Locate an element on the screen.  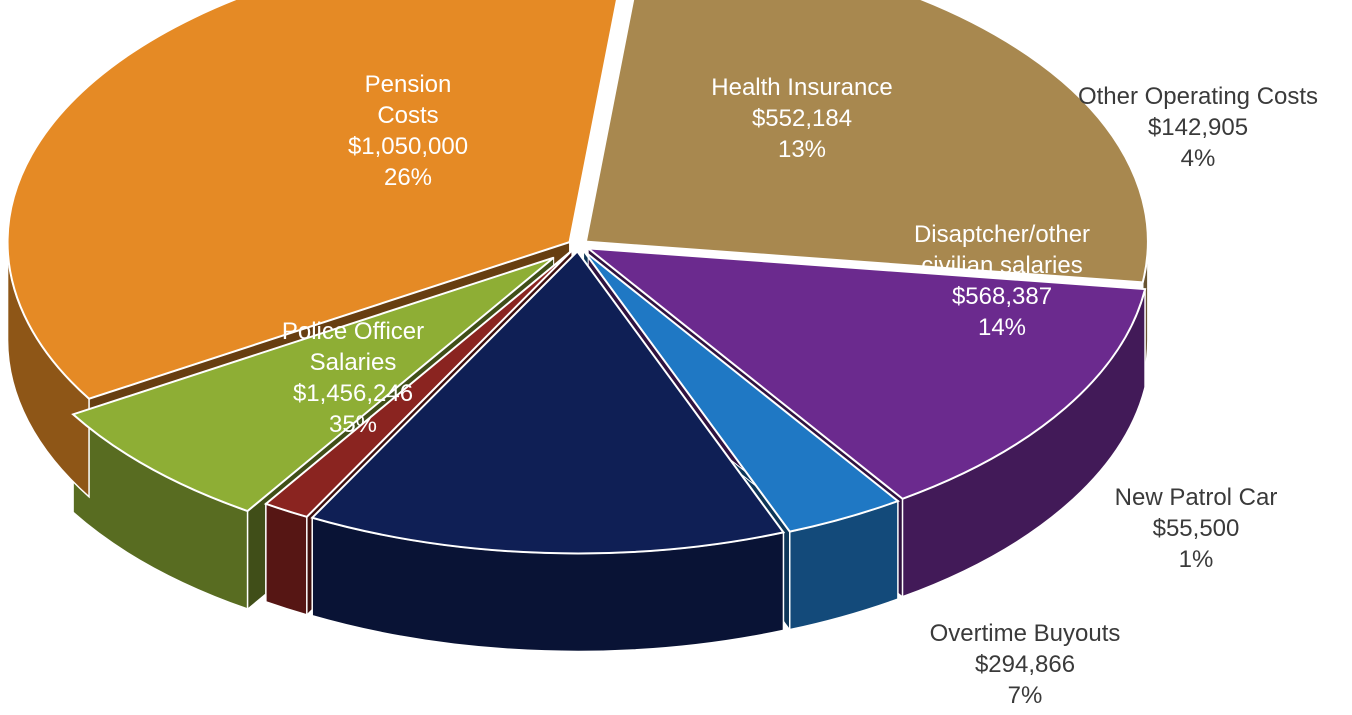
slice-name: Overtime Buyouts is located at coordinates (1025, 633).